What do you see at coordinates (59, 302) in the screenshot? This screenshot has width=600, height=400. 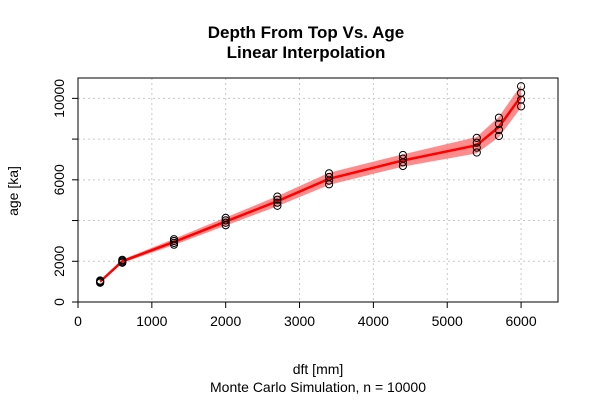 I see `y-tick-label: 0` at bounding box center [59, 302].